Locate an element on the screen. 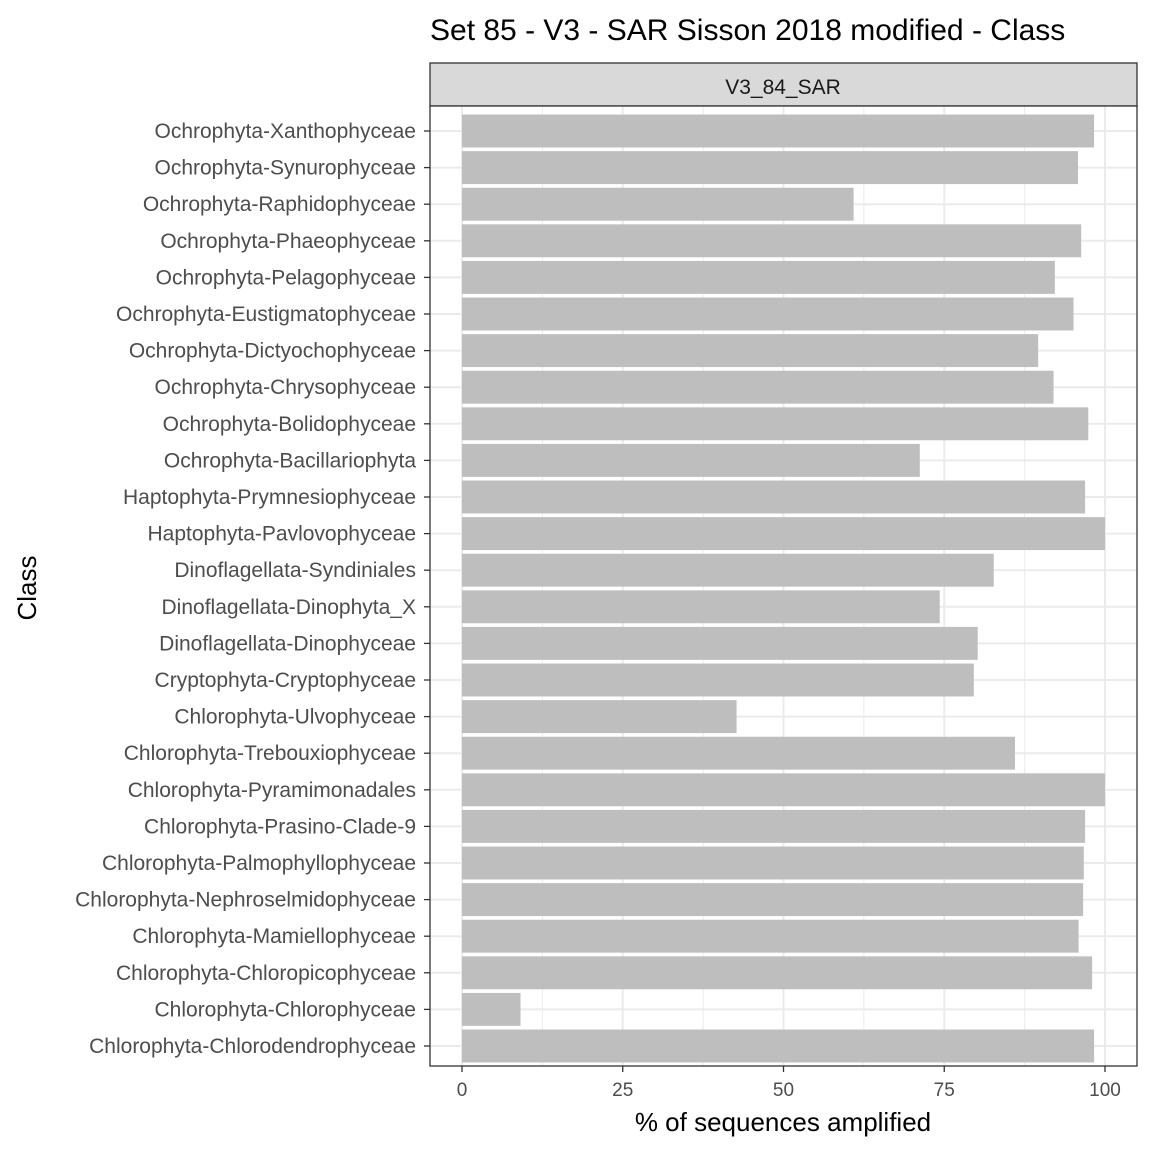  y-tick-label: Ochrophyta-Dictyochophyceae is located at coordinates (272, 351).